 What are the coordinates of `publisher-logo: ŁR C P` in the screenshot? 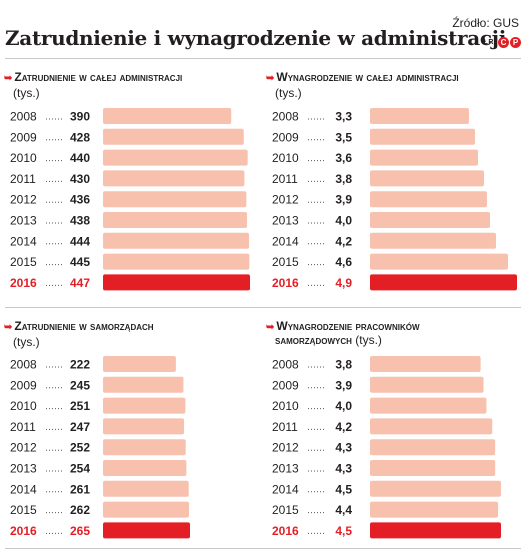 It's located at (502, 42).